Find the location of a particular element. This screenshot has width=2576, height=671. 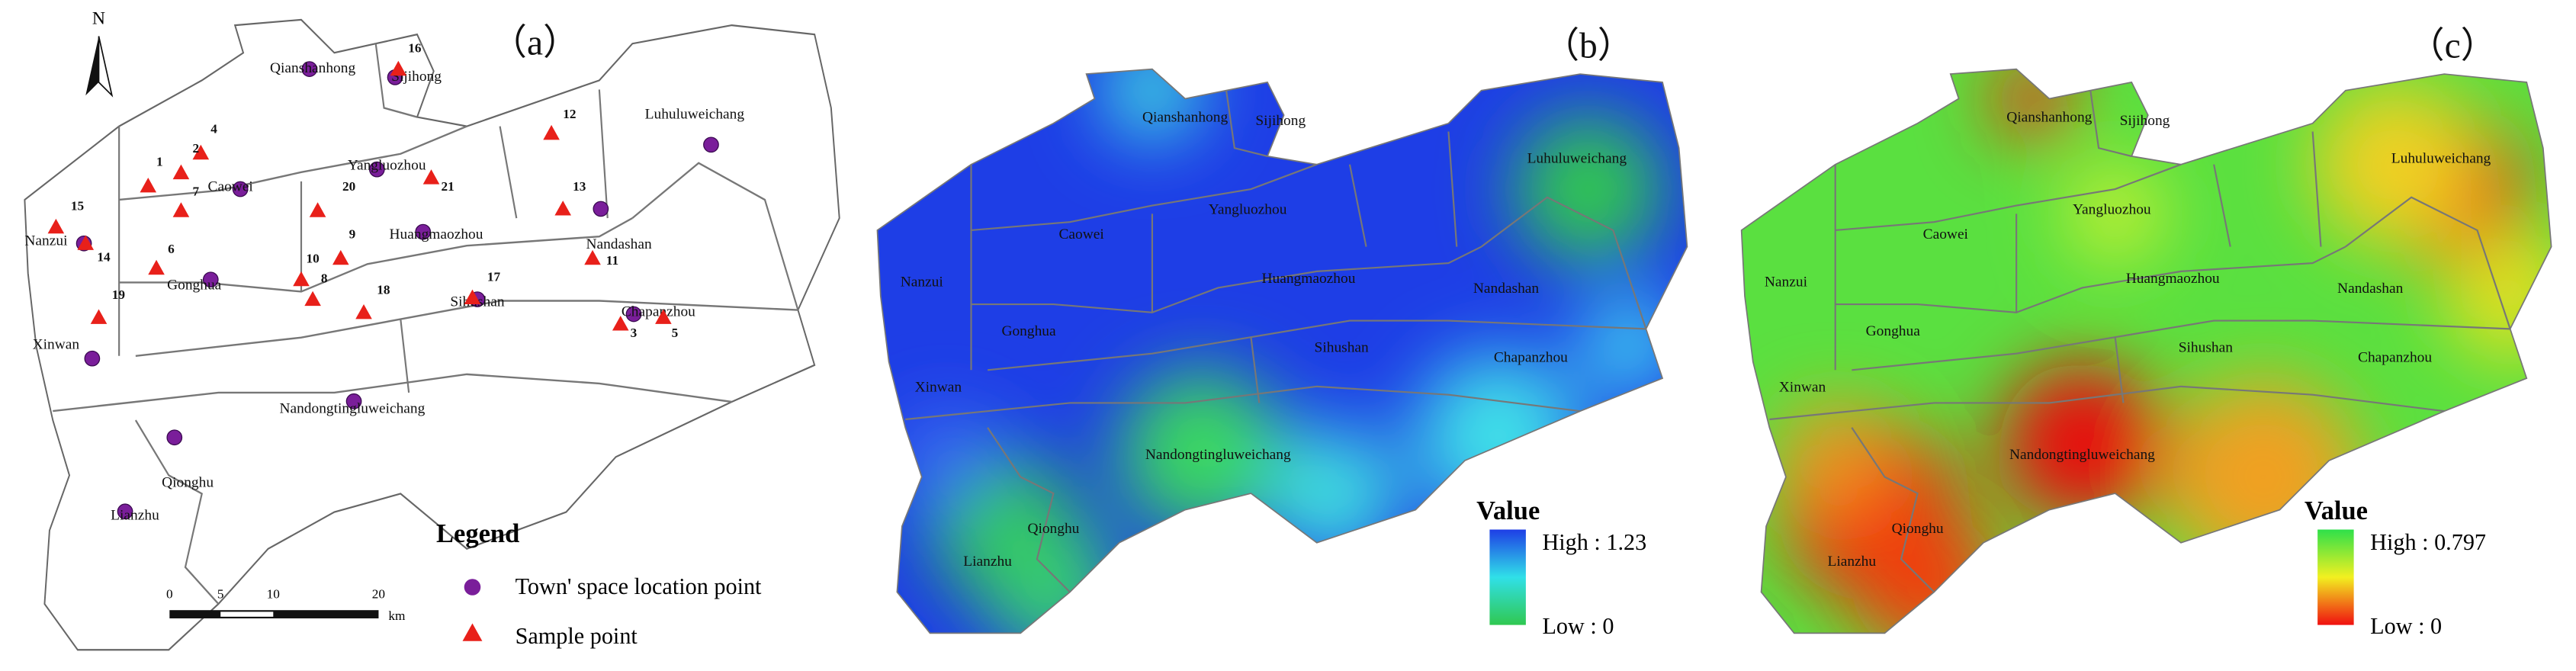

scale-tick-label: 5 is located at coordinates (220, 594).